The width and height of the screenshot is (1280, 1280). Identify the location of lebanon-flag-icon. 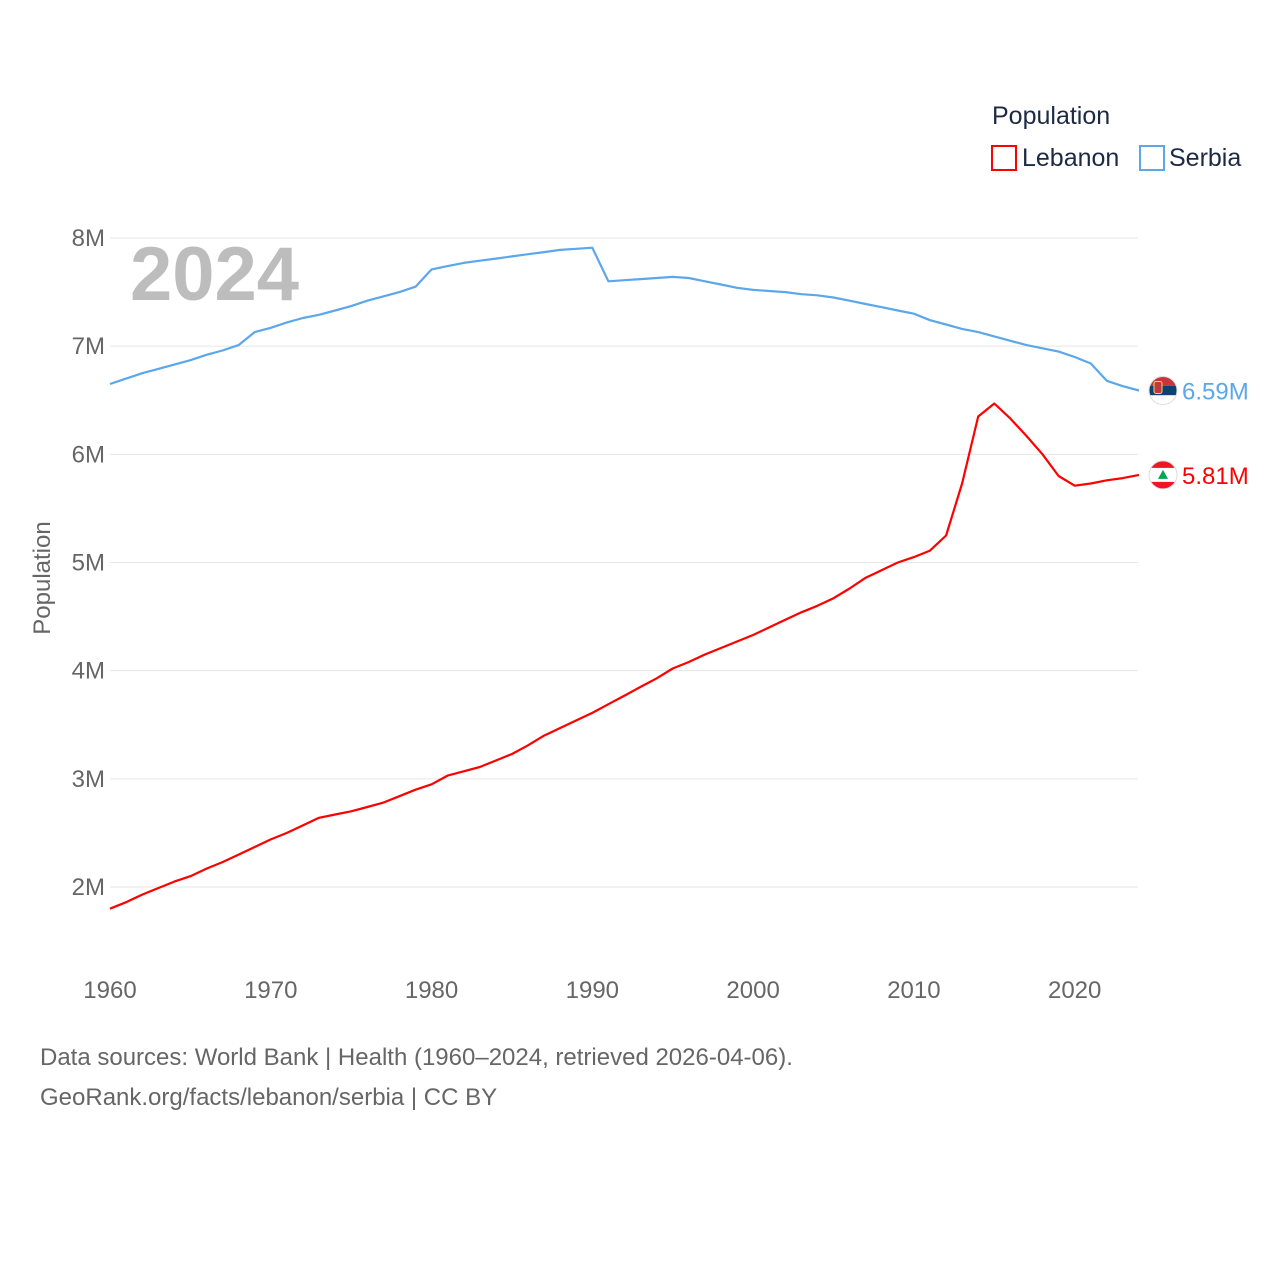
(1163, 475).